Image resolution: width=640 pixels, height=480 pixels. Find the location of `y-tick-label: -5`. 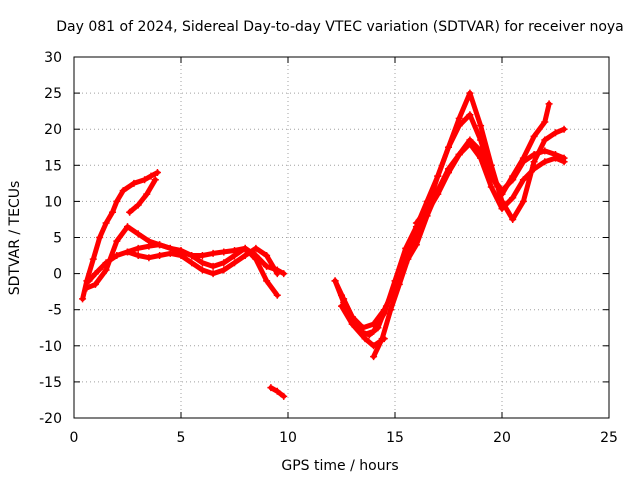

y-tick-label: -5 is located at coordinates (55, 311).